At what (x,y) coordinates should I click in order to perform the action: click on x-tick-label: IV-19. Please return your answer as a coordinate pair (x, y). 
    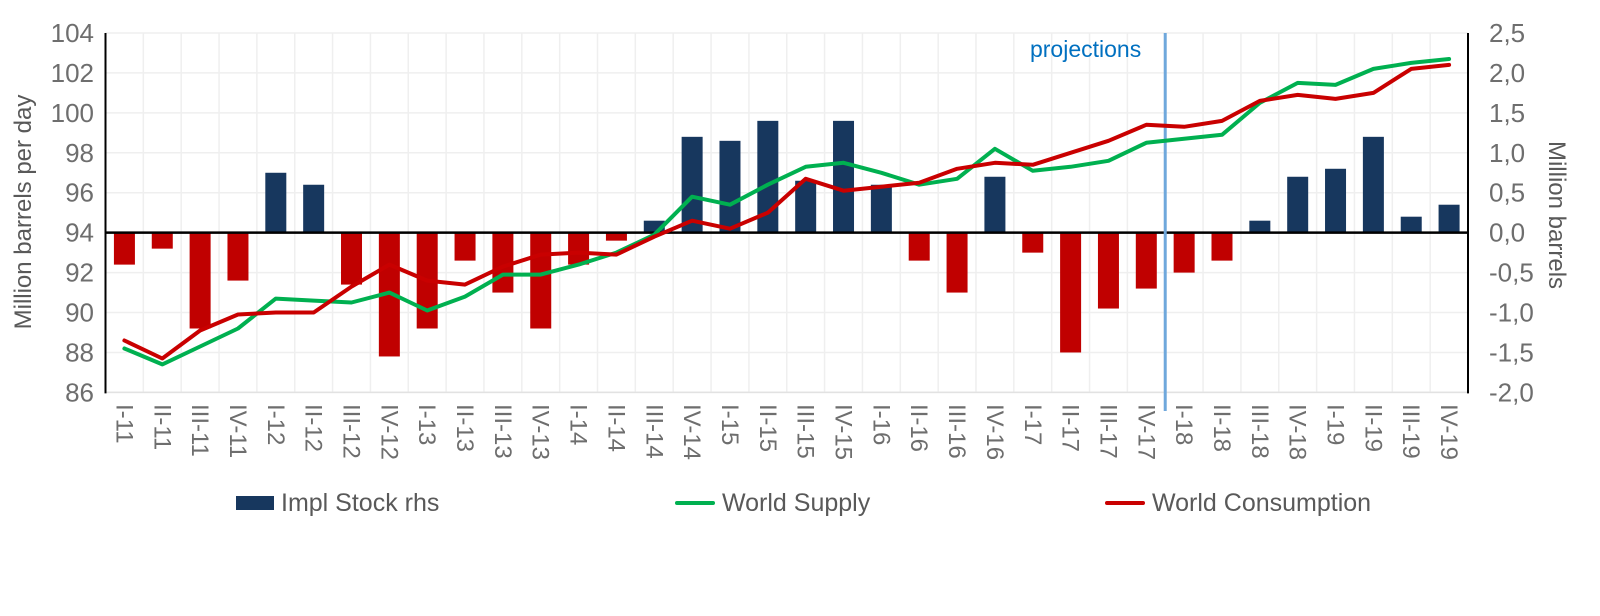
    Looking at the image, I should click on (1448, 432).